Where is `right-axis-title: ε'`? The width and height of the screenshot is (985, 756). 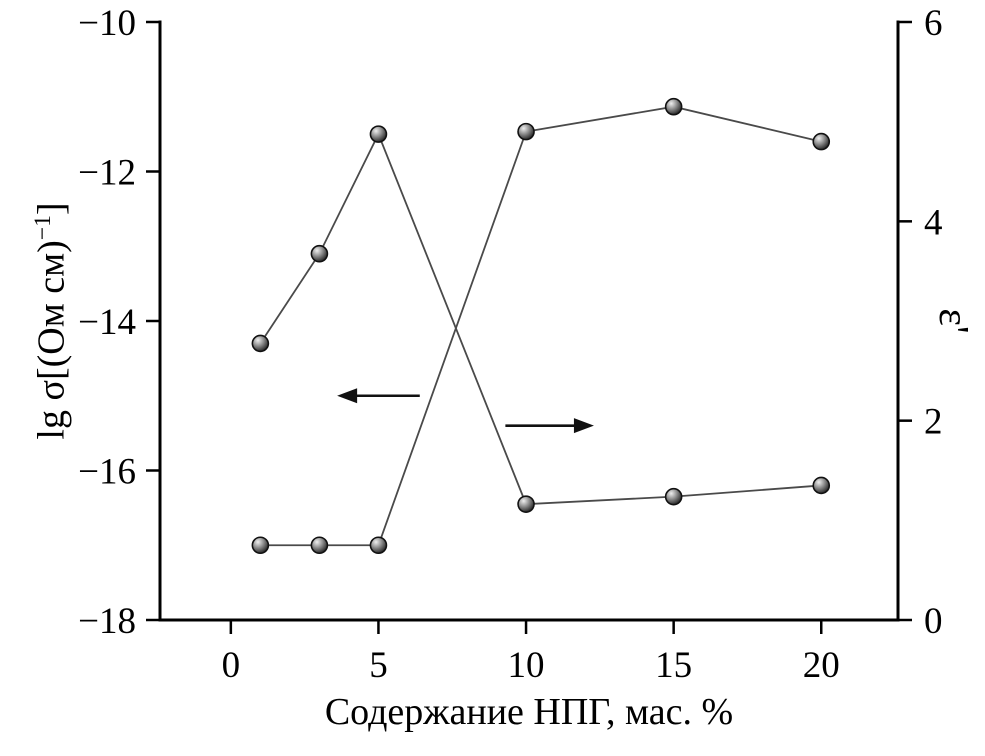
right-axis-title: ε' is located at coordinates (953, 321).